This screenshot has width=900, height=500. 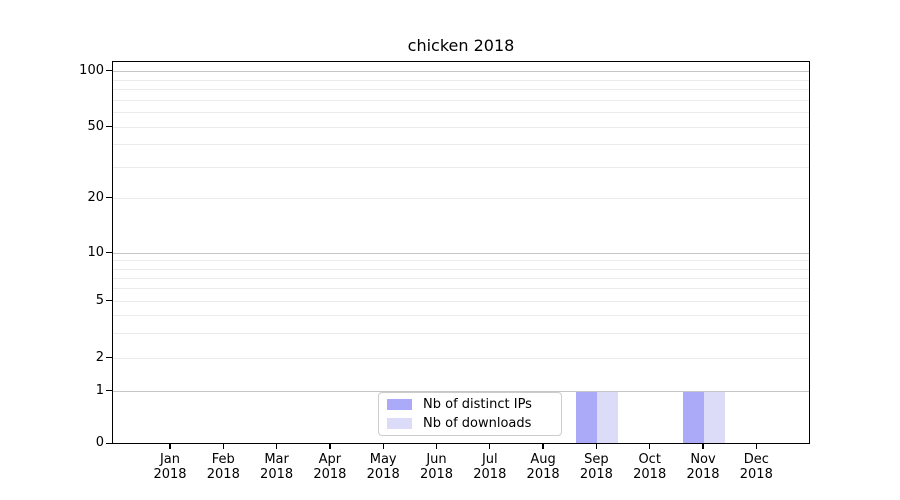 What do you see at coordinates (399, 404) in the screenshot?
I see `legend-swatch-distinct-ips-icon` at bounding box center [399, 404].